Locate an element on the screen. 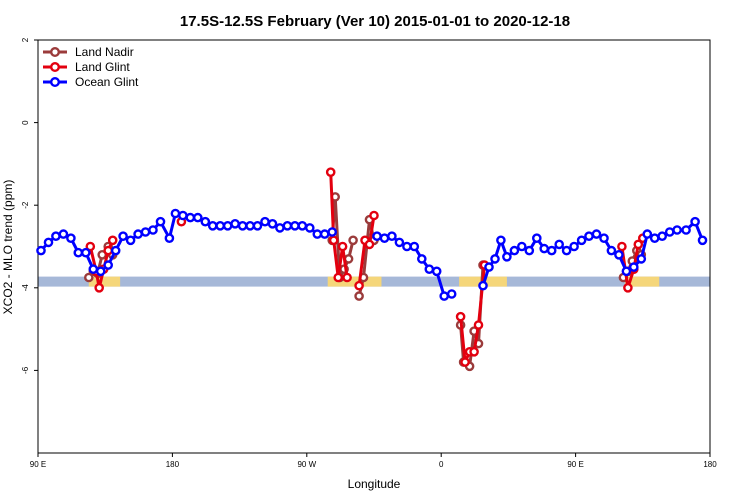  legend-item-land-glint: Land Glint is located at coordinates (86, 67).